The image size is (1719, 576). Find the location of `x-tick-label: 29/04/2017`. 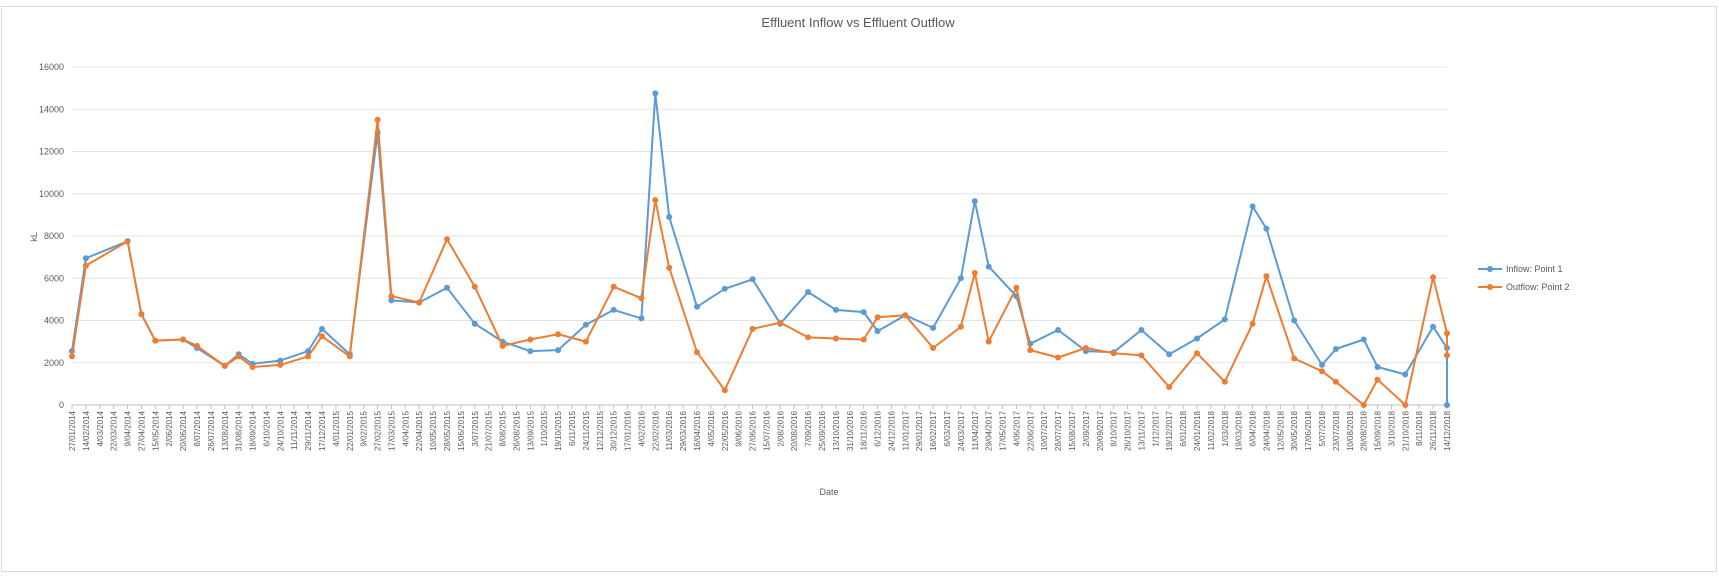

x-tick-label: 29/04/2017 is located at coordinates (989, 430).